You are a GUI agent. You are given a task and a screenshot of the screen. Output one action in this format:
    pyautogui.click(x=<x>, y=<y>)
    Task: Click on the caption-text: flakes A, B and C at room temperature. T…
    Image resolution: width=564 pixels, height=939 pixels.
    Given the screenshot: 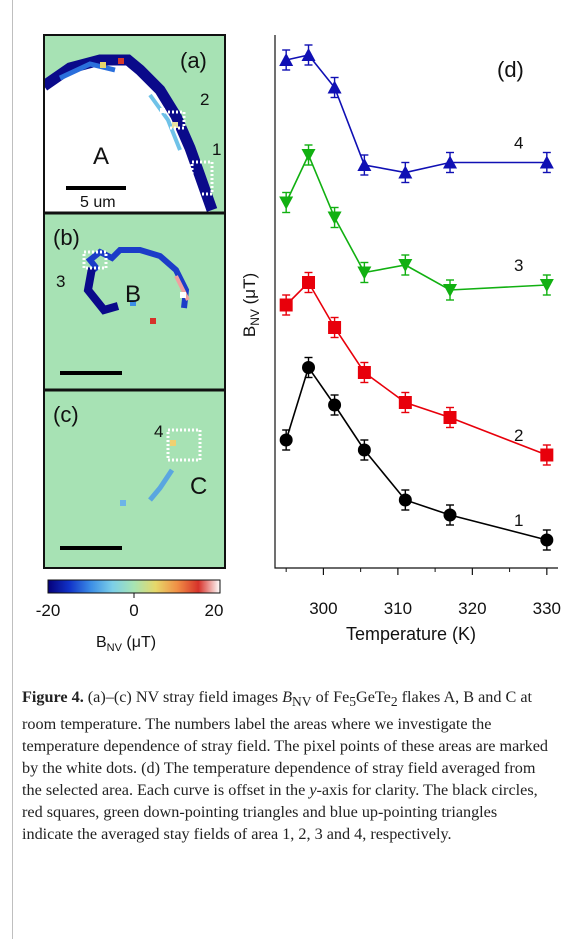 What is the action you would take?
    pyautogui.click(x=285, y=744)
    